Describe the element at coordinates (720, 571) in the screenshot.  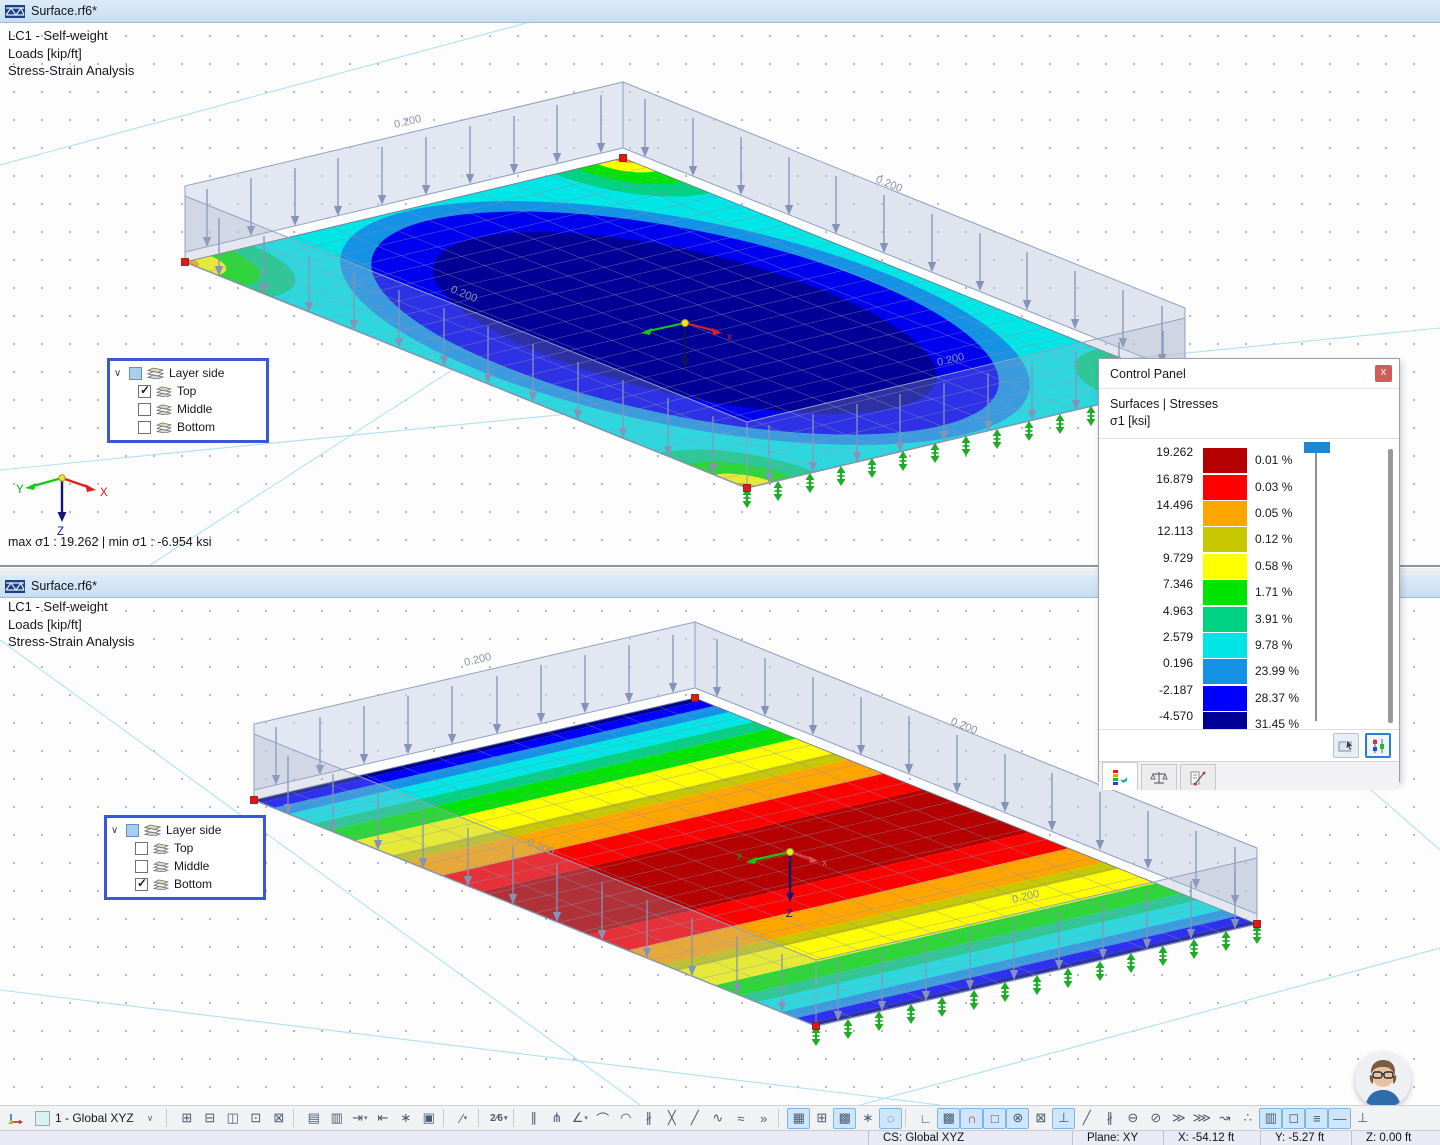
I see `viewport-splitter` at that location.